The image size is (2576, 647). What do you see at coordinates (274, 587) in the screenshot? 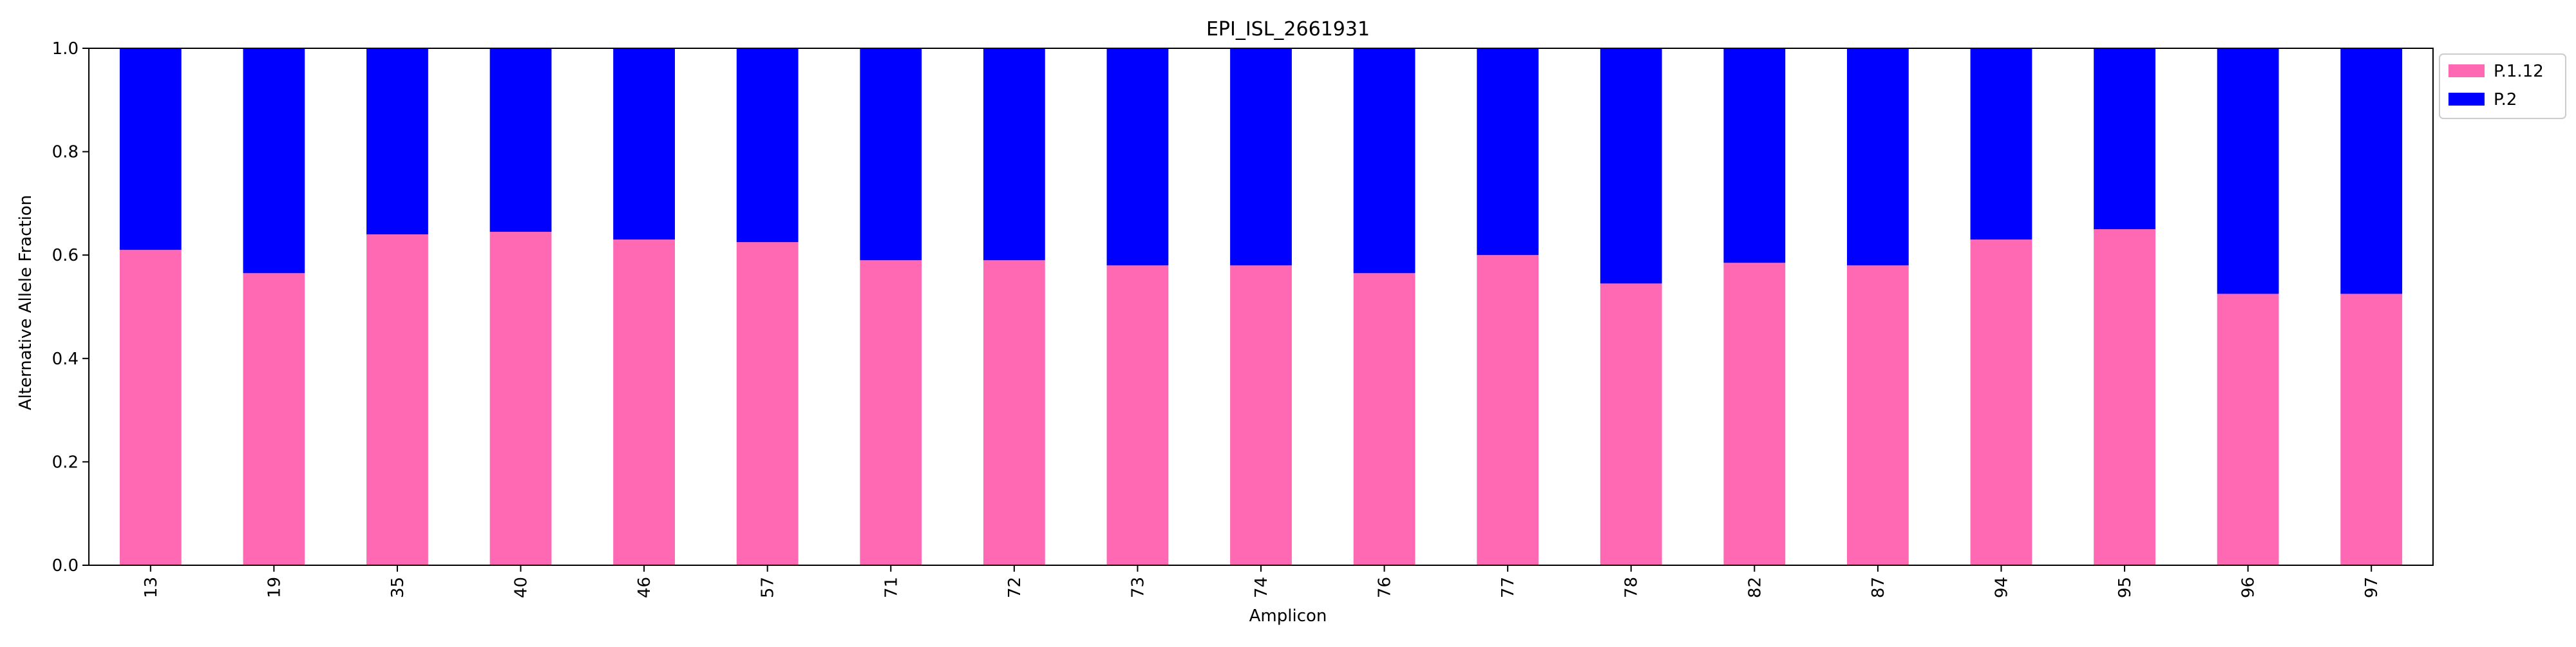
I see `x-tick-label: 19` at bounding box center [274, 587].